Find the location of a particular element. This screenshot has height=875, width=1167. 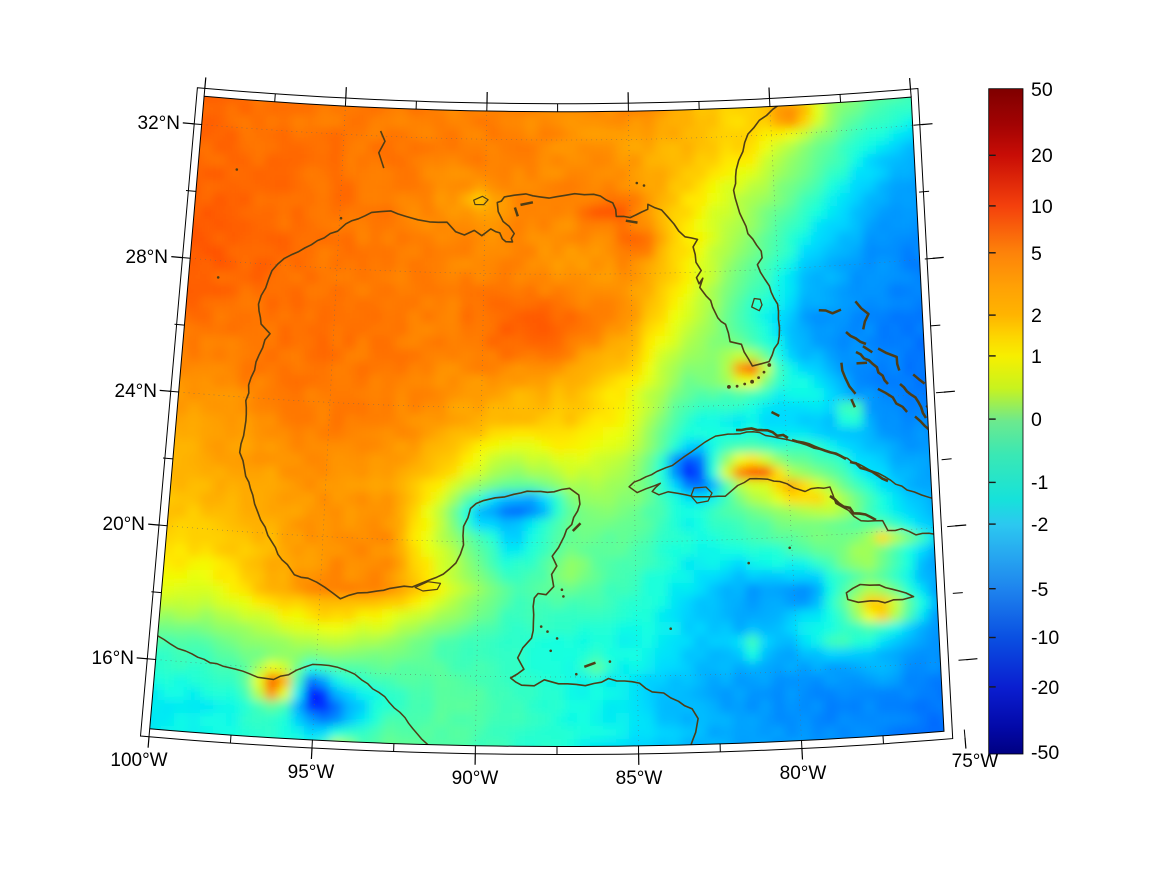

svg-text: -5 is located at coordinates (1039, 590).